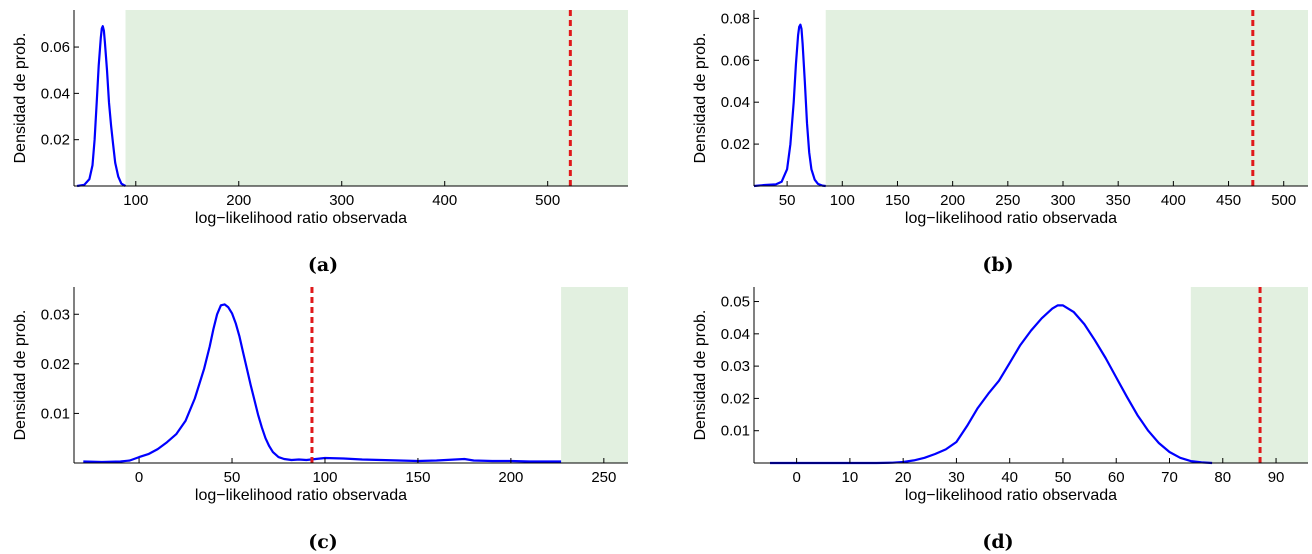 Image resolution: width=1312 pixels, height=554 pixels. I want to click on x-tick-label: 70, so click(1169, 477).